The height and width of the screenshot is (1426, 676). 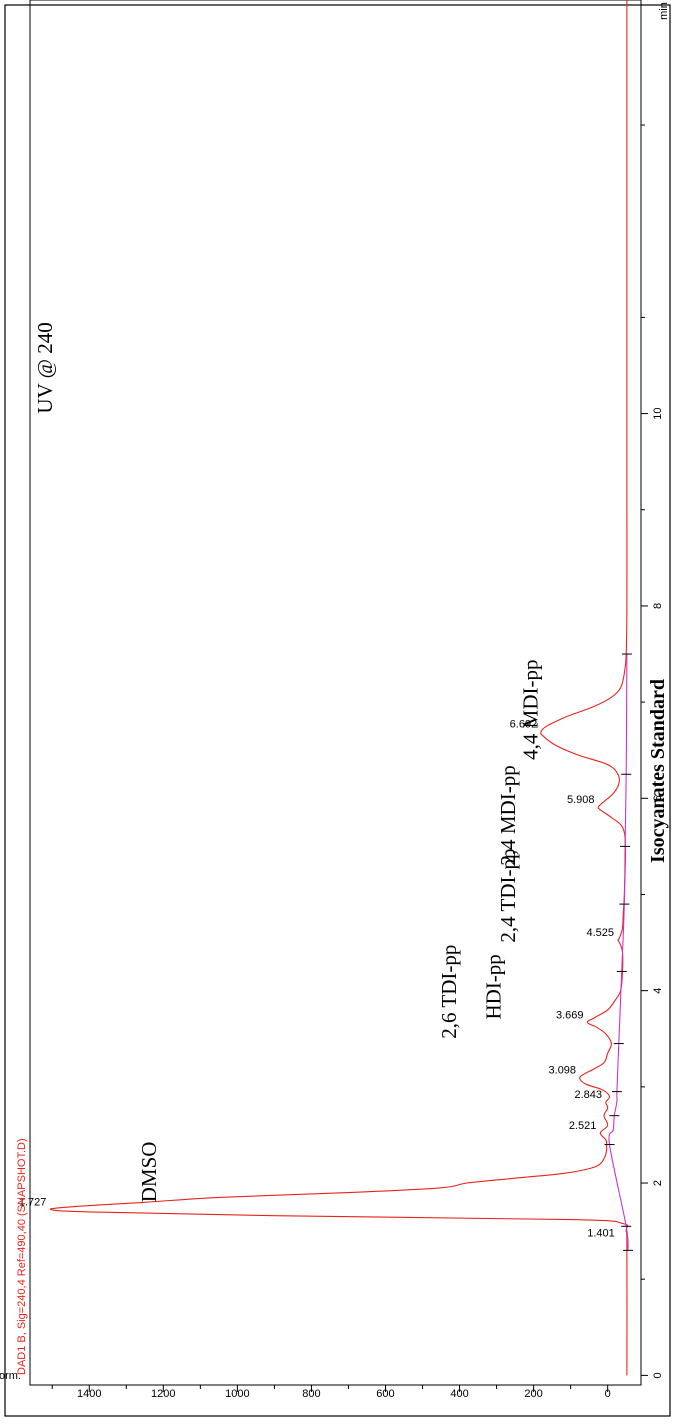 What do you see at coordinates (658, 413) in the screenshot?
I see `x-tick-label: 10` at bounding box center [658, 413].